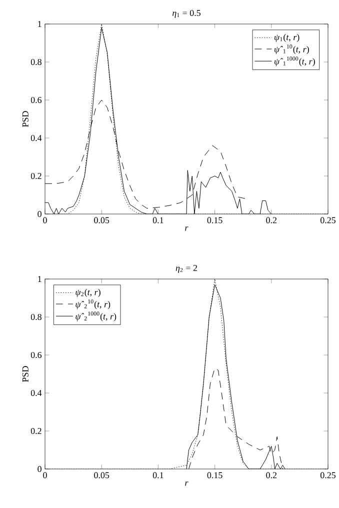 Image resolution: width=339 pixels, height=508 pixels. Describe the element at coordinates (88, 293) in the screenshot. I see `legend-label: ψ$_{2}$(t, r)` at that location.